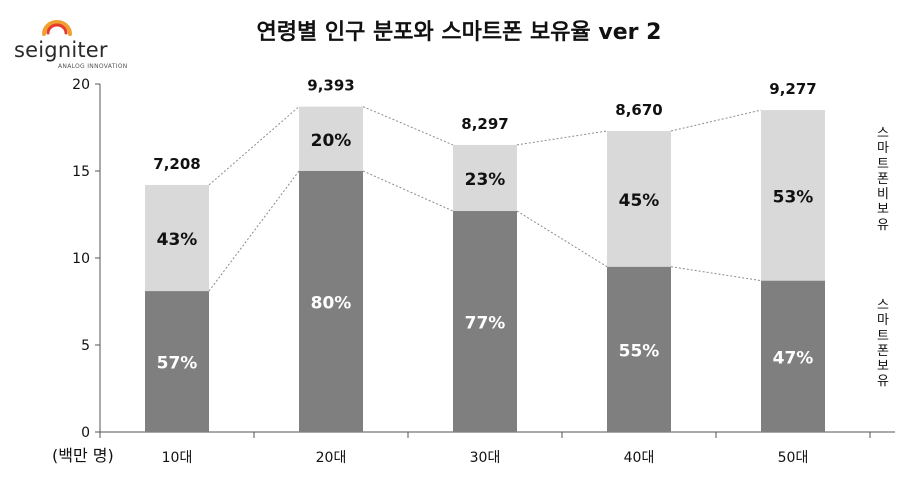 Image resolution: width=918 pixels, height=480 pixels. I want to click on total-label: 8,670, so click(638, 110).